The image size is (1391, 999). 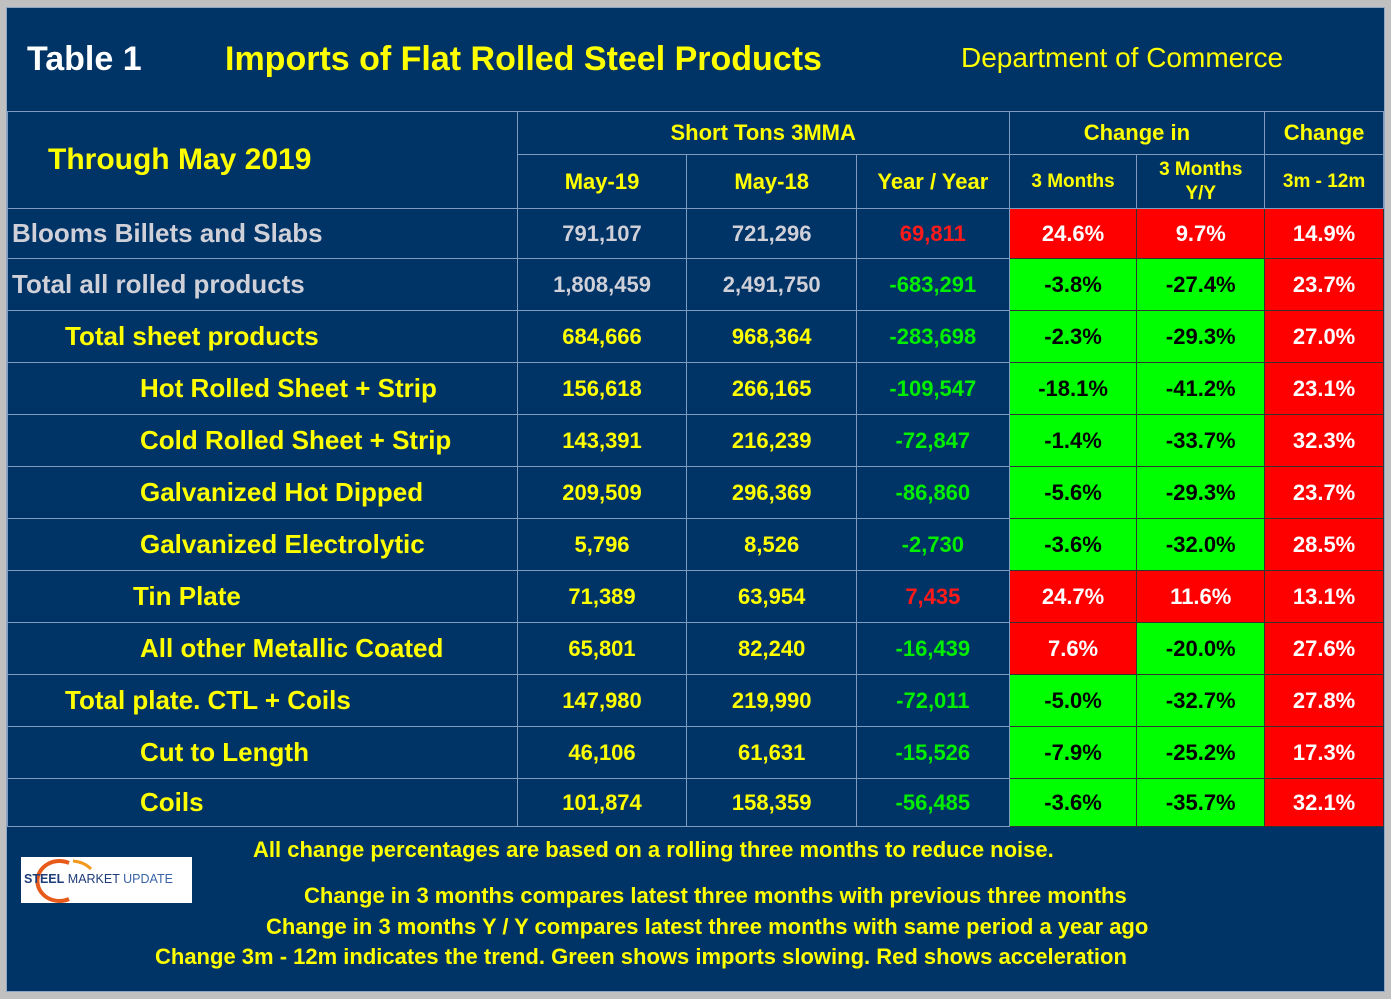 What do you see at coordinates (771, 388) in the screenshot?
I see `cell-may18: 266,165` at bounding box center [771, 388].